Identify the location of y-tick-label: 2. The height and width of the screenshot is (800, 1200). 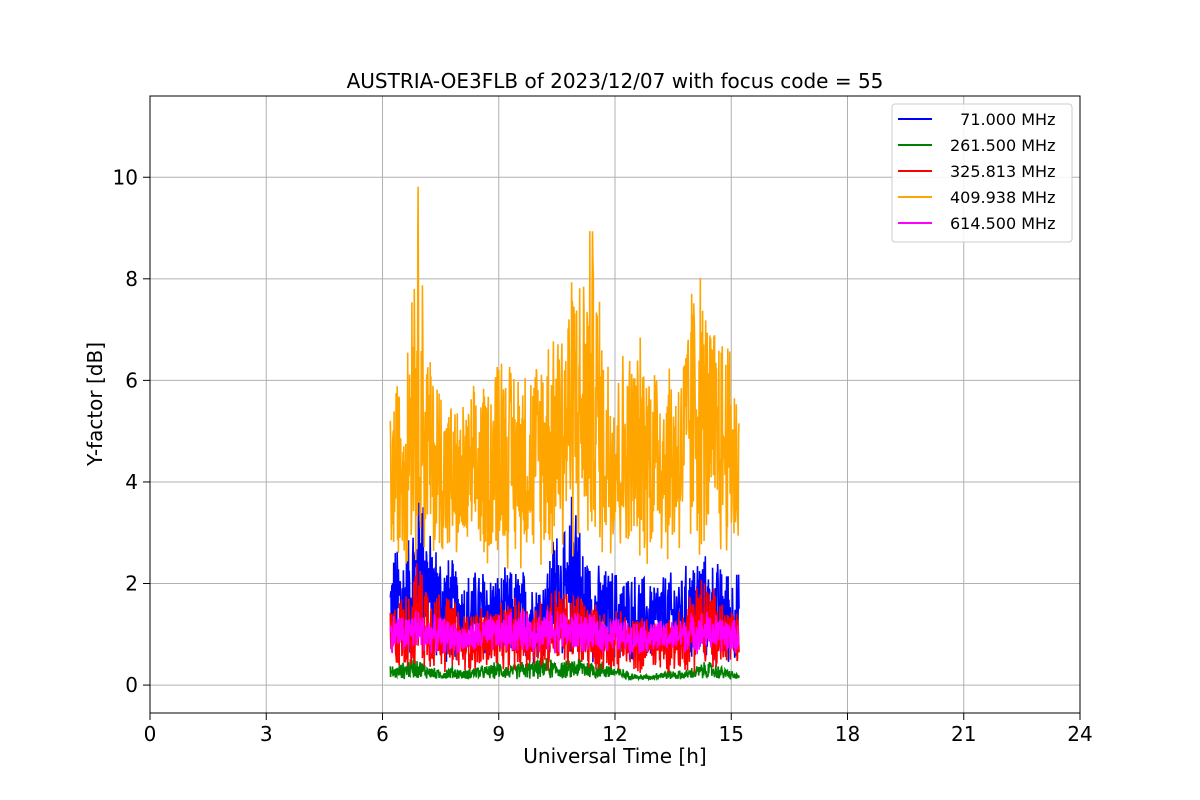
(131, 584).